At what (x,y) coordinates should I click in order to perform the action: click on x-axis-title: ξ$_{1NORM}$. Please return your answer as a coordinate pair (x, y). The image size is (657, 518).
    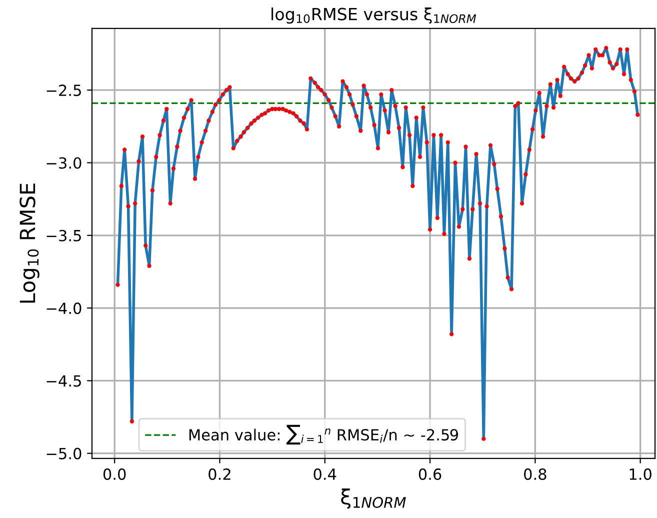
    Looking at the image, I should click on (373, 498).